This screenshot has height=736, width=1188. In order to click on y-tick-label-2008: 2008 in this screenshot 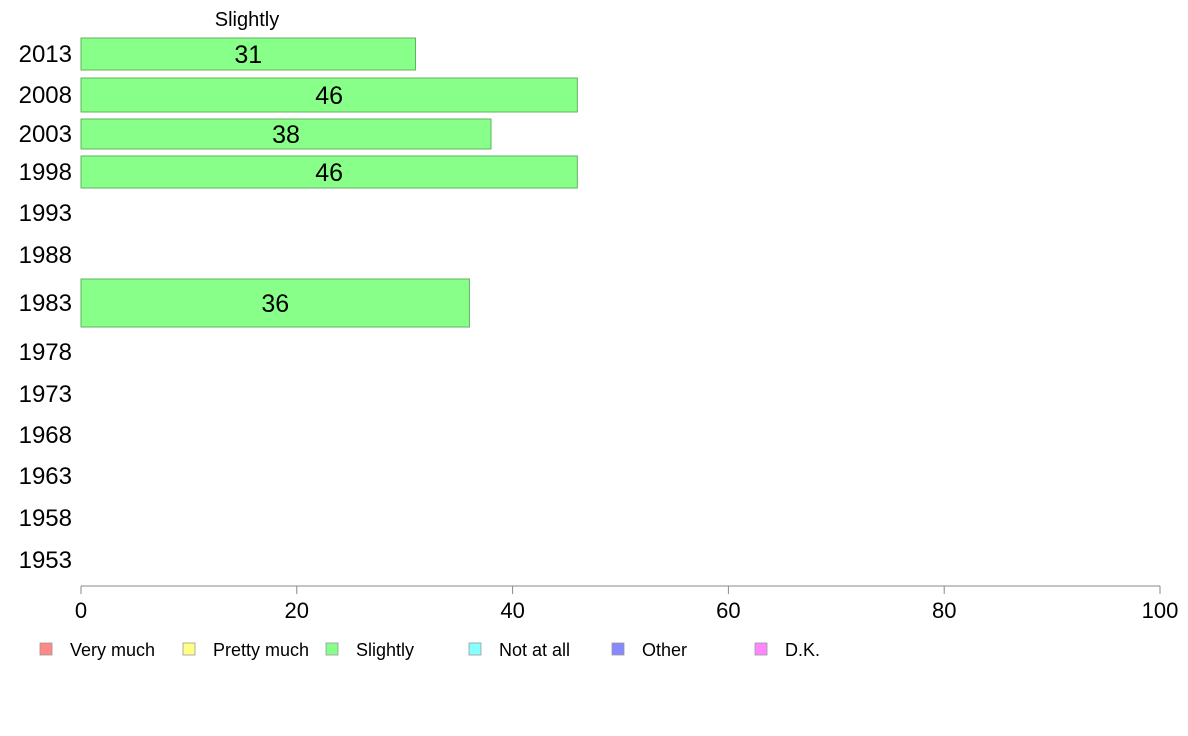, I will do `click(45, 95)`.